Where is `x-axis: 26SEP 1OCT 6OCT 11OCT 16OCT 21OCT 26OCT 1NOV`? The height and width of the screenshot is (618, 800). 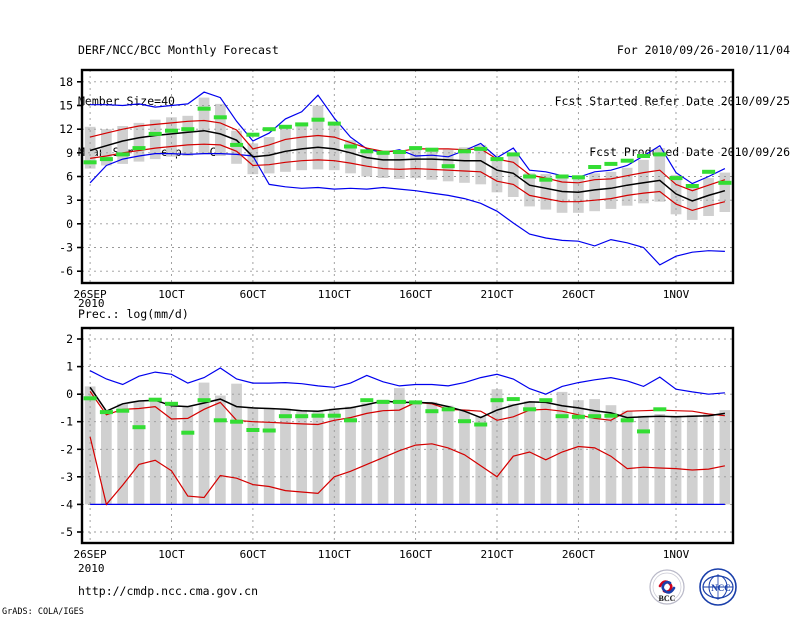 x-axis: 26SEP 1OCT 6OCT 11OCT 16OCT 21OCT 26OCT 1NOV is located at coordinates (382, 554).